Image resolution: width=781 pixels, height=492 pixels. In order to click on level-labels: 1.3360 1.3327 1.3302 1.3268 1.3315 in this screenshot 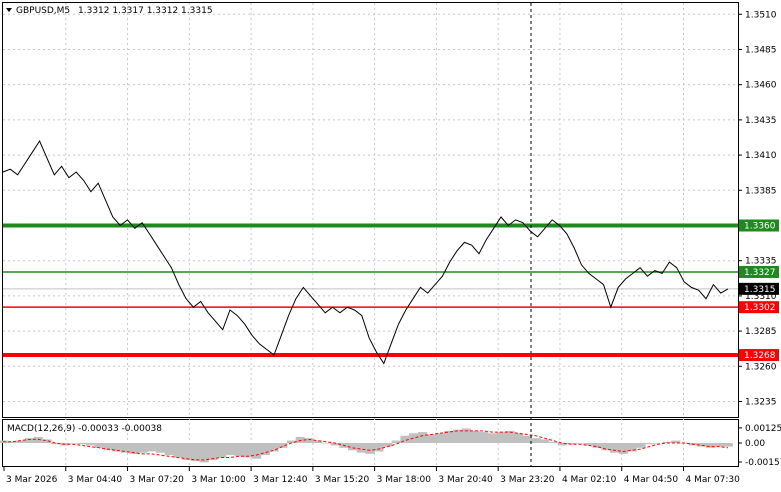, I will do `click(759, 290)`.